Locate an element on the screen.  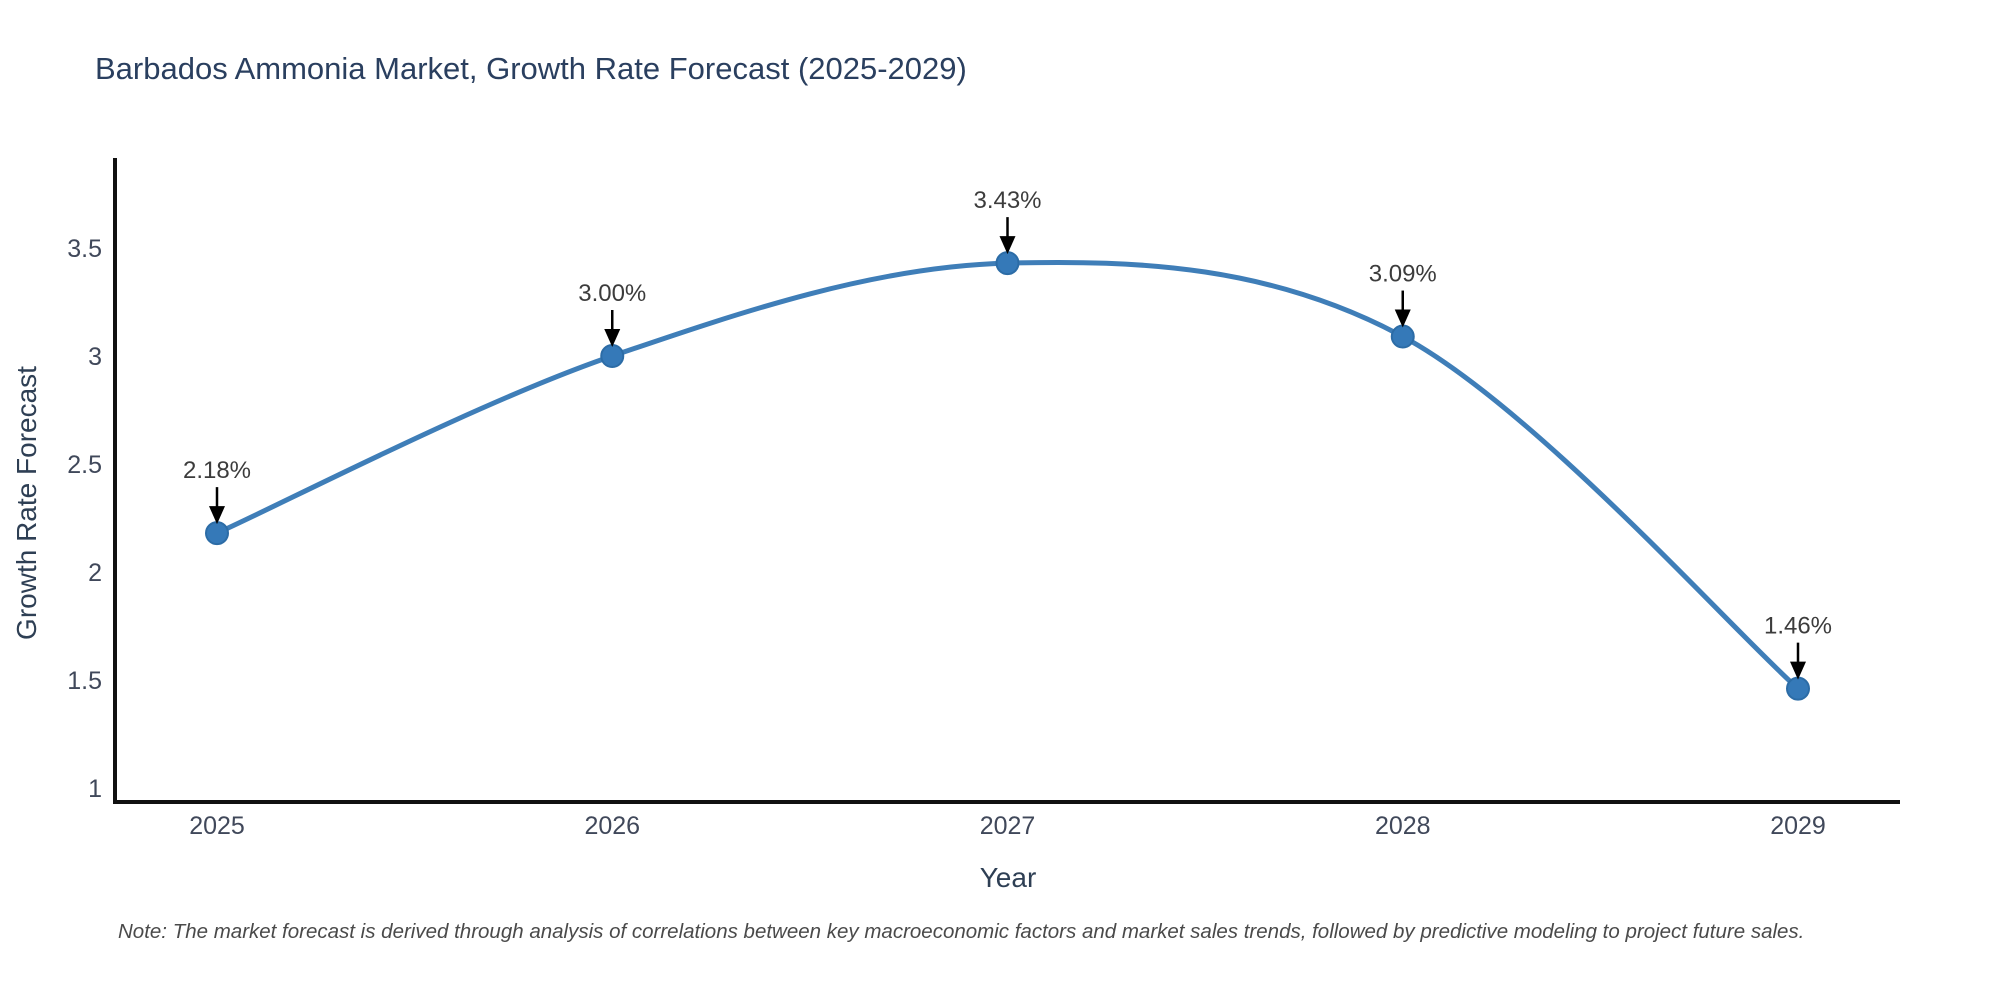
y-tick-label: 3.5 is located at coordinates (84, 249).